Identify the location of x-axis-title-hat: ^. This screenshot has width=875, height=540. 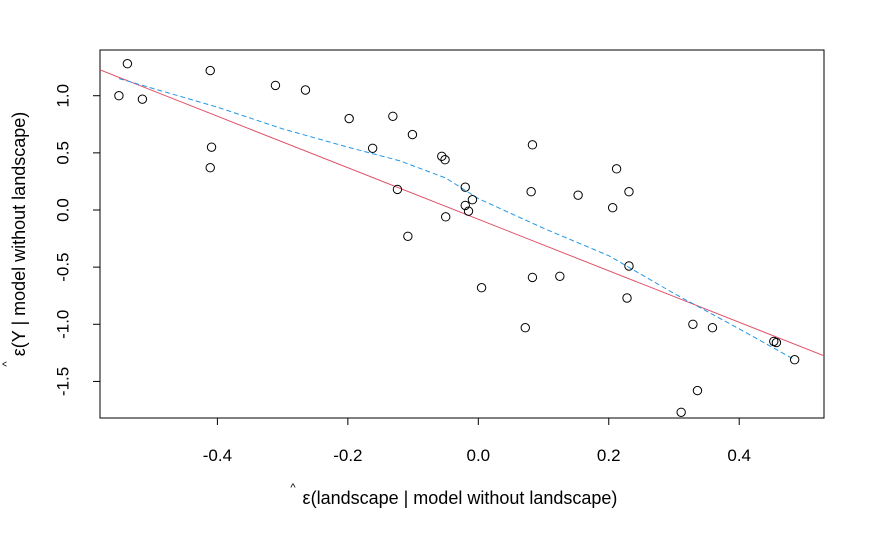
(293, 488).